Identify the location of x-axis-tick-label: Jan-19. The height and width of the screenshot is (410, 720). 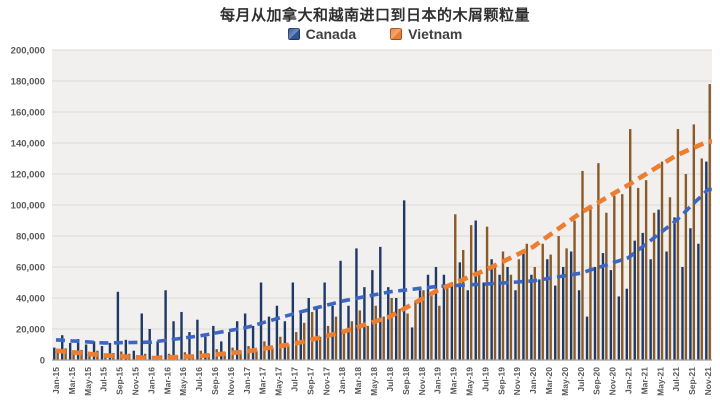
(438, 380).